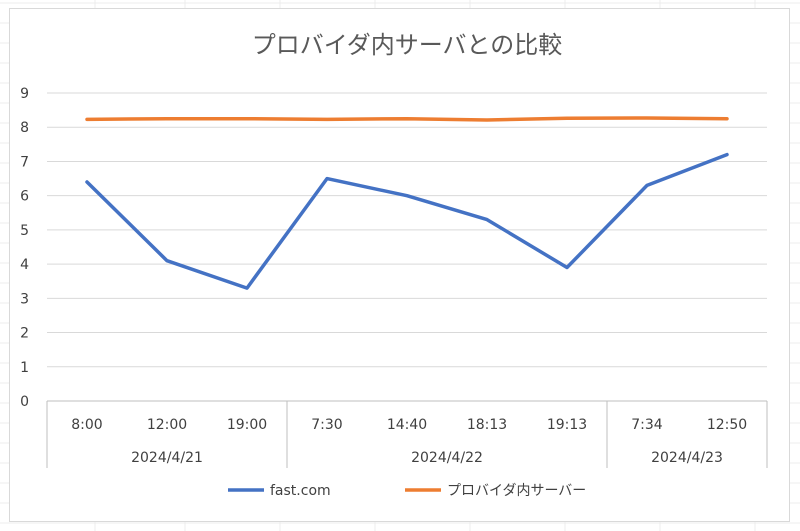 The image size is (800, 531). I want to click on x-tick-label: 8:00, so click(86, 425).